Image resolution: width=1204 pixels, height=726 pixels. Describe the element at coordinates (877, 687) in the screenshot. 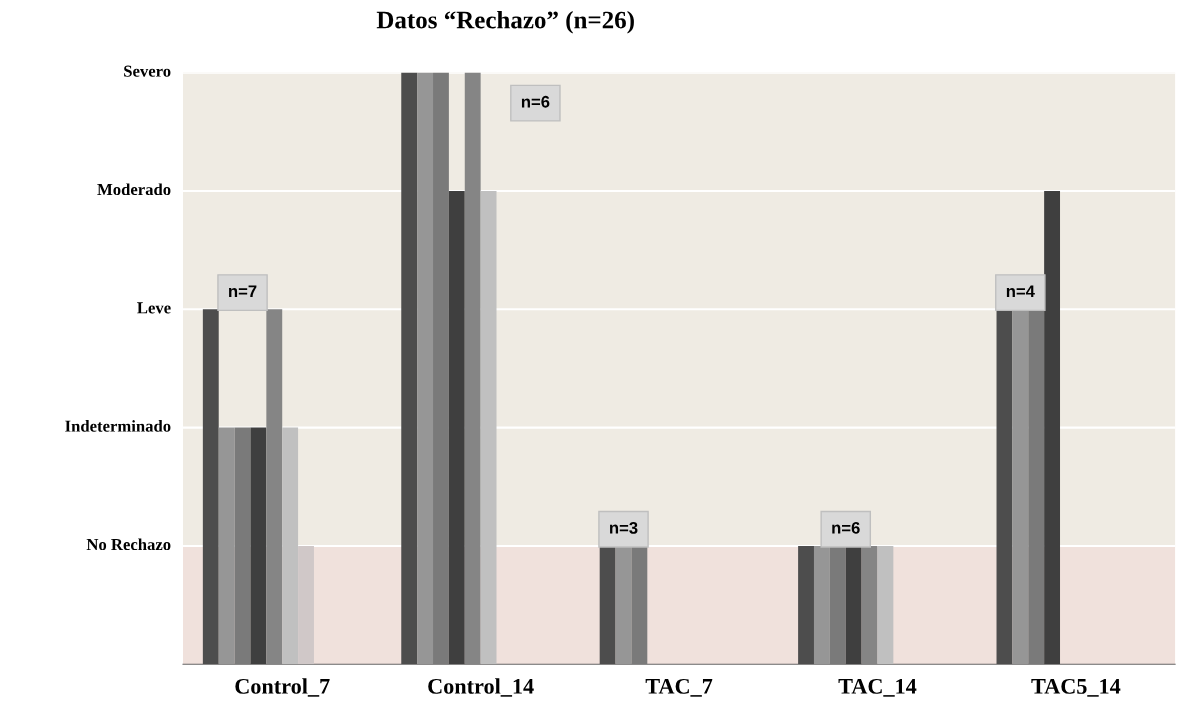

I see `x-tick-label: TAC_14` at that location.